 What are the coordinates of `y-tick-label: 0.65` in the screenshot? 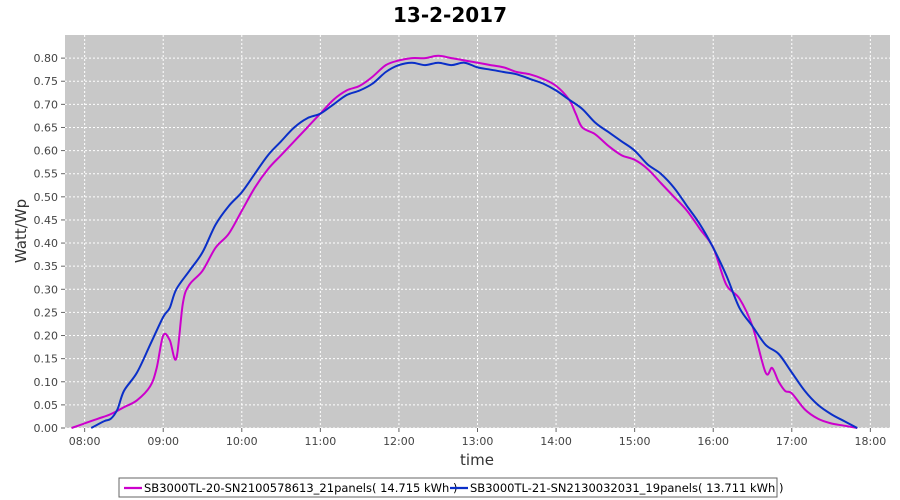 It's located at (46, 127).